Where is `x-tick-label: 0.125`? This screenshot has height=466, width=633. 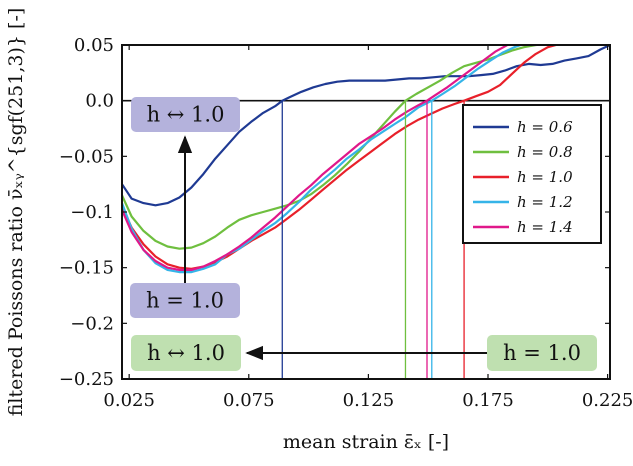
x-tick-label: 0.125 is located at coordinates (369, 400).